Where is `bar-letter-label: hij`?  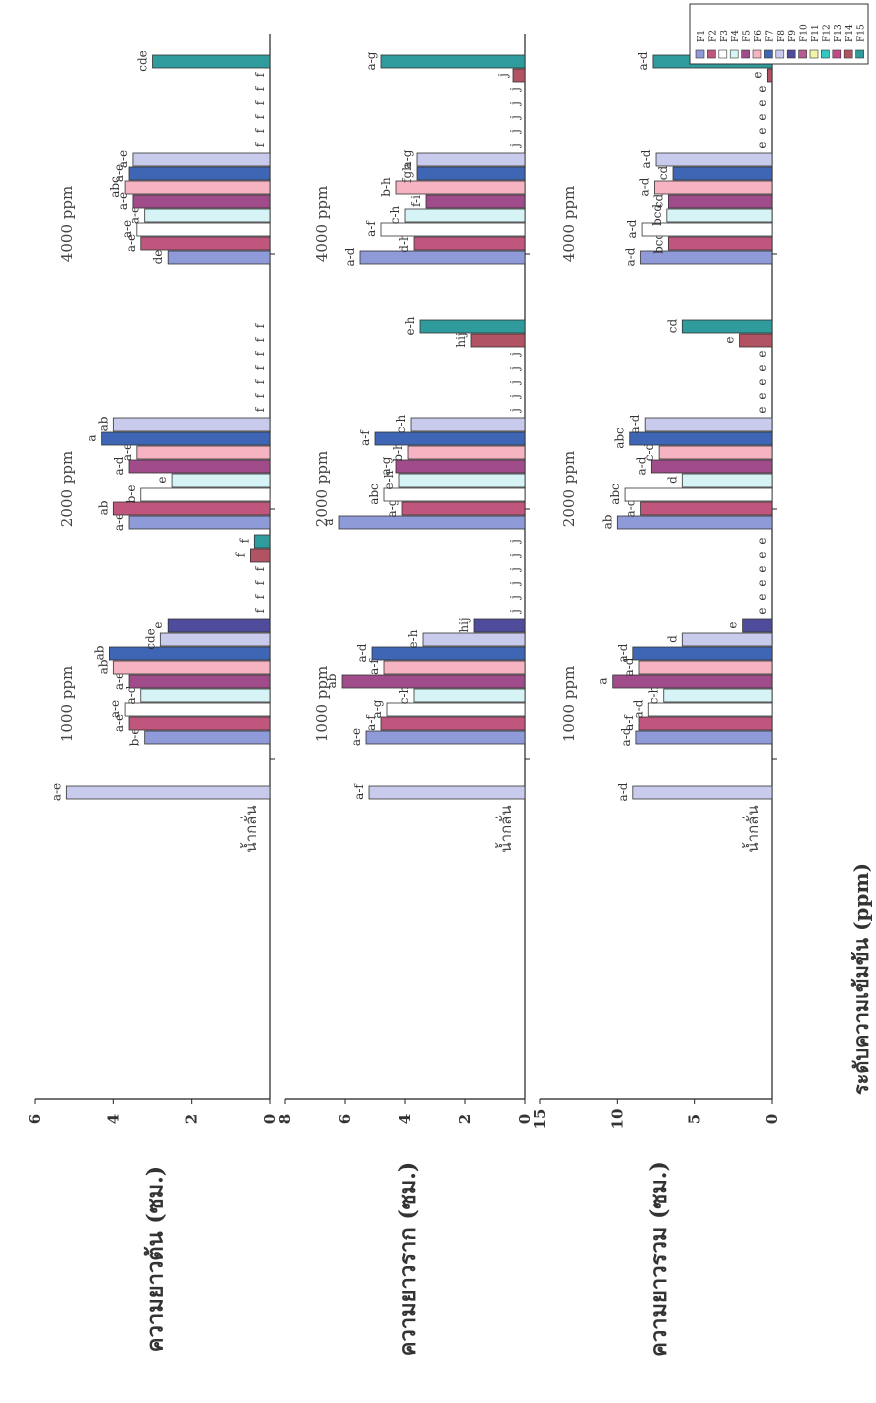
bar-letter-label: hij is located at coordinates (461, 339).